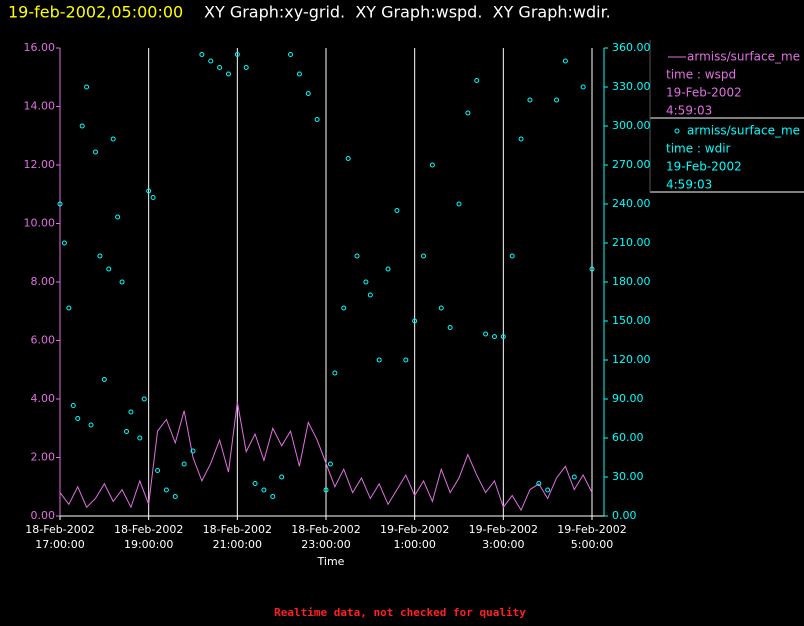  I want to click on x-tick-label: 18-Feb-2002 23:00:00, so click(326, 537).